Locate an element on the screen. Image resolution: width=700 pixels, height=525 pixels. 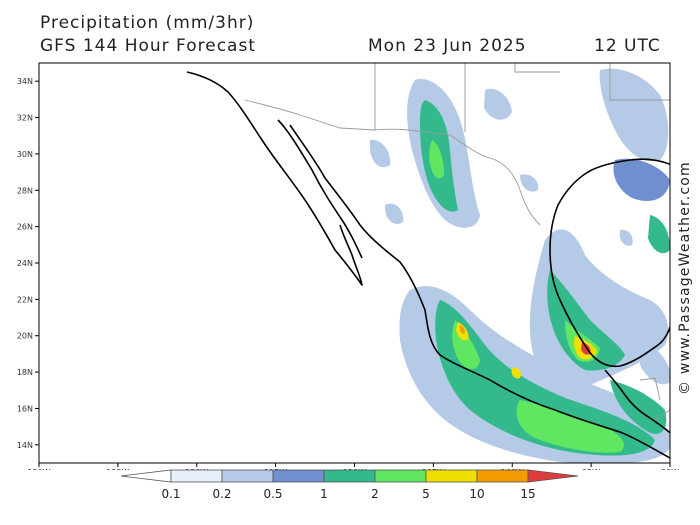
precip-area-gulf-green is located at coordinates (586, 320).